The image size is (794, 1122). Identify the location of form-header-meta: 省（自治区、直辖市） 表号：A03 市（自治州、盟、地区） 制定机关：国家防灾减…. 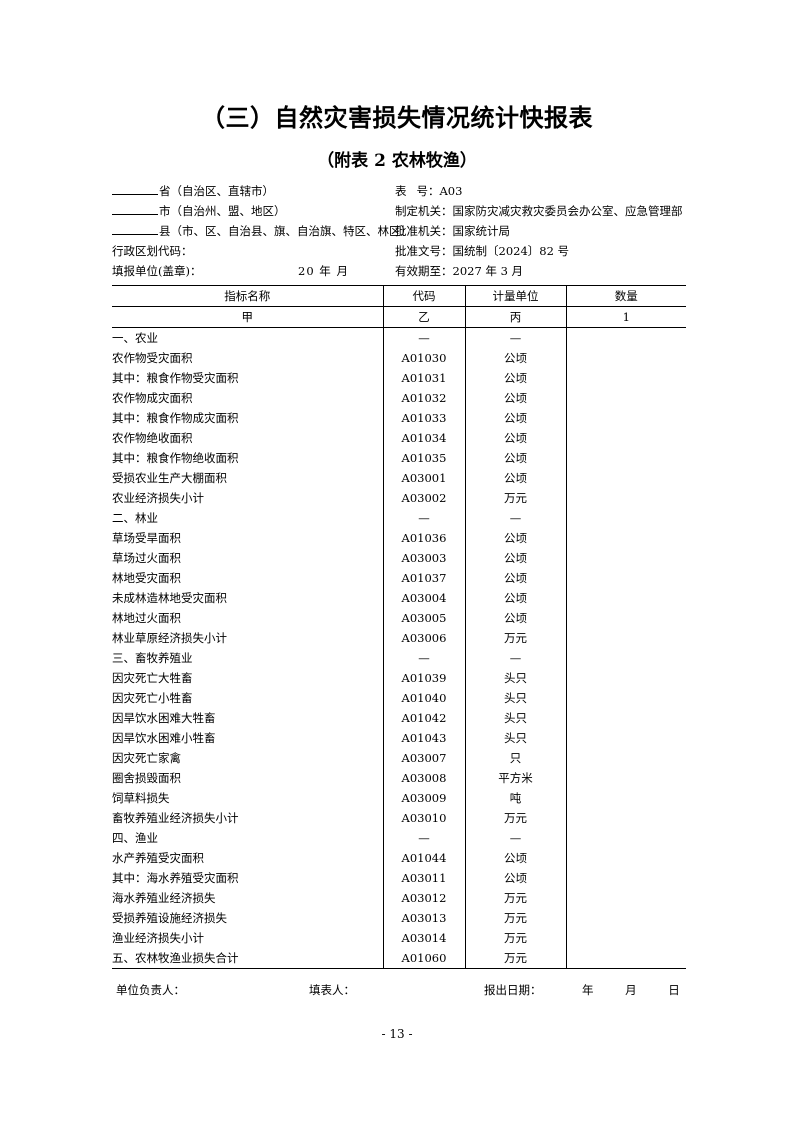
(399, 231).